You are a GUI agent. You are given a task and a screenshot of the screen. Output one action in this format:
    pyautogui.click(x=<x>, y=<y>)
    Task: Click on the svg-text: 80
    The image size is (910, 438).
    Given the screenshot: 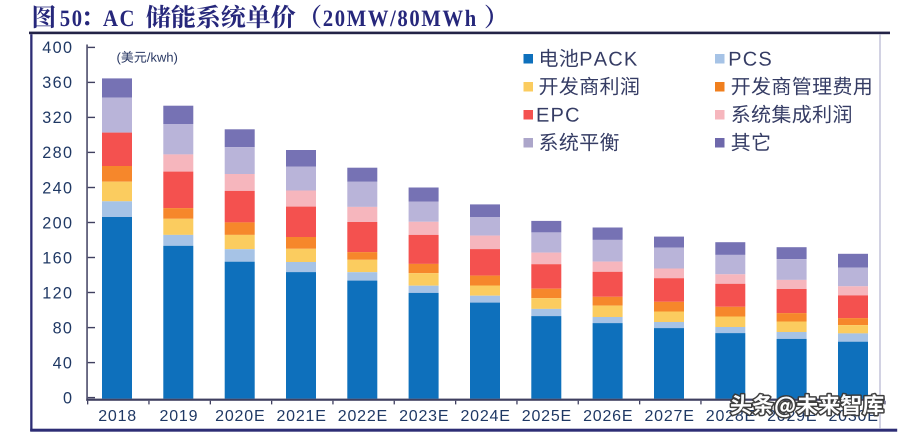 What is the action you would take?
    pyautogui.click(x=63, y=328)
    